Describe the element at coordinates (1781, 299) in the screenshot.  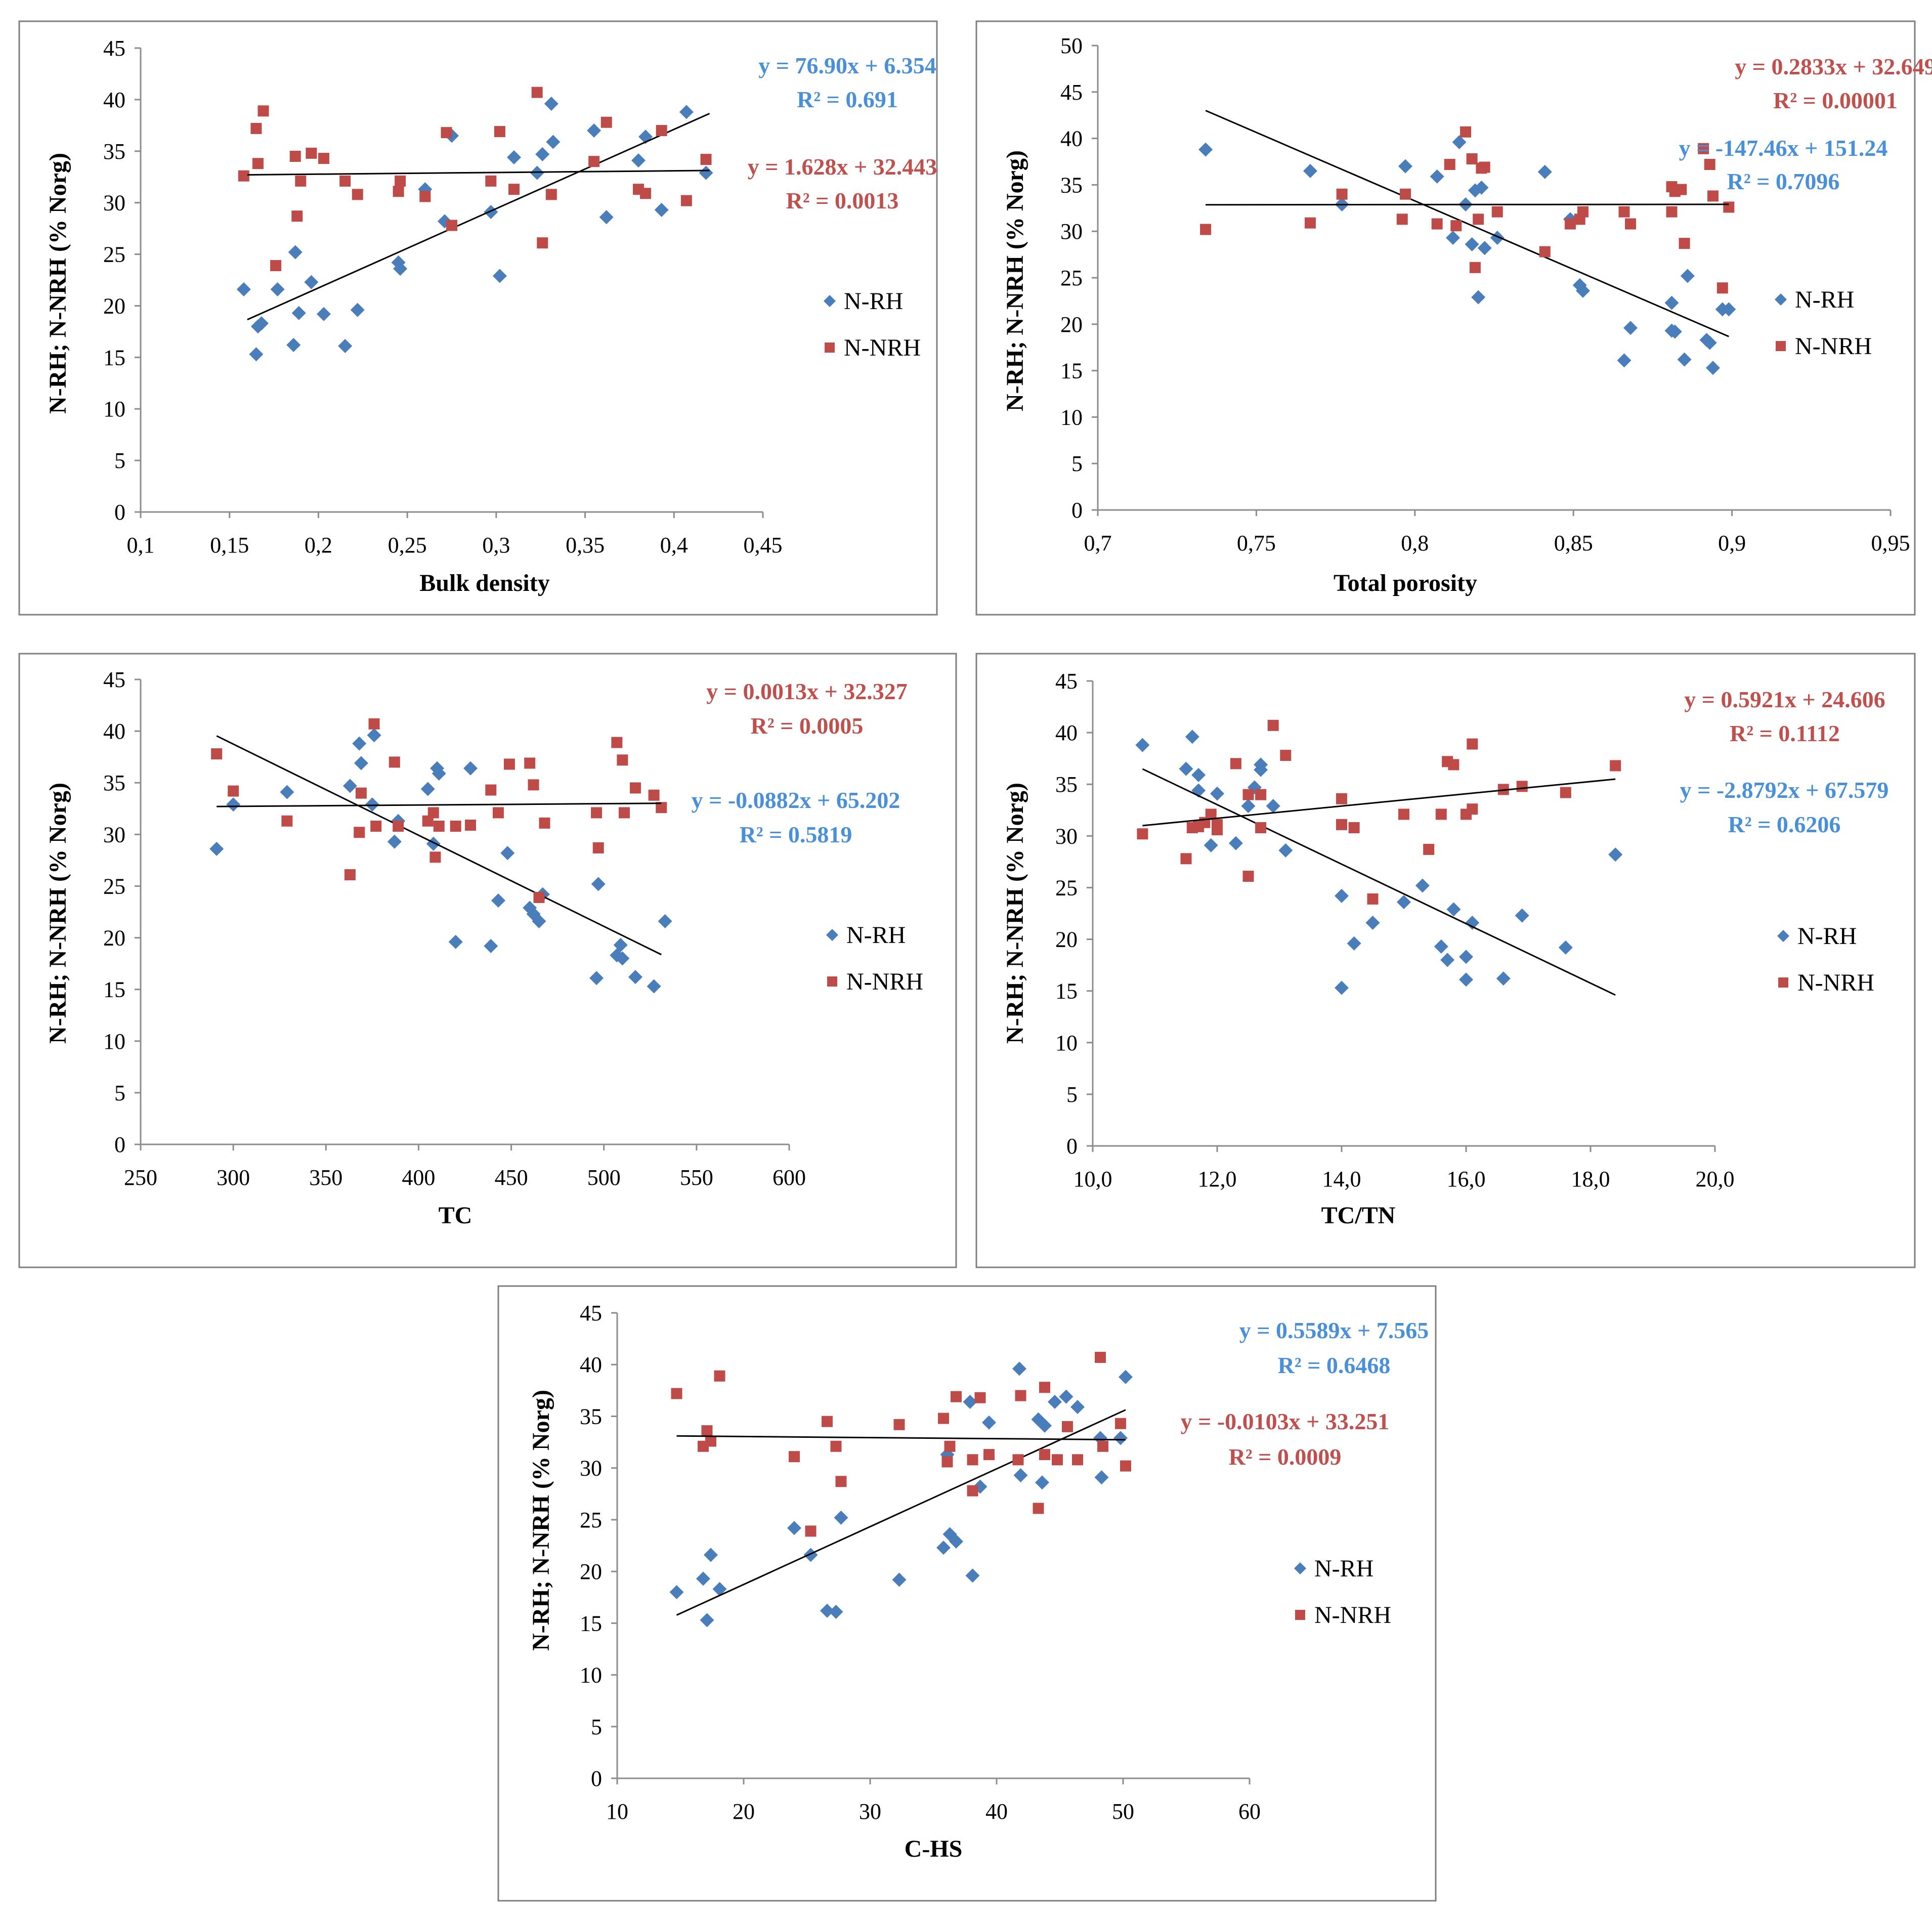
I see `legend-marker-n-rh` at that location.